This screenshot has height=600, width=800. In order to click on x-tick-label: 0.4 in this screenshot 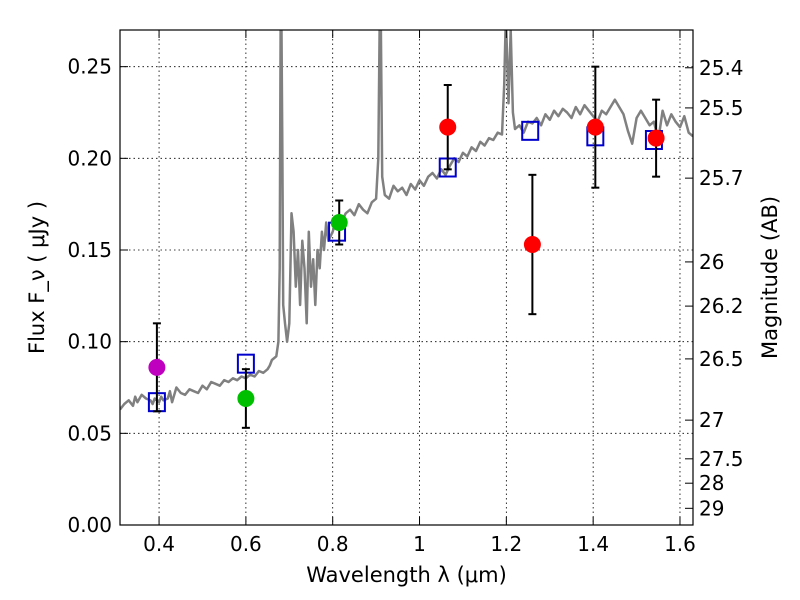, I will do `click(159, 544)`.